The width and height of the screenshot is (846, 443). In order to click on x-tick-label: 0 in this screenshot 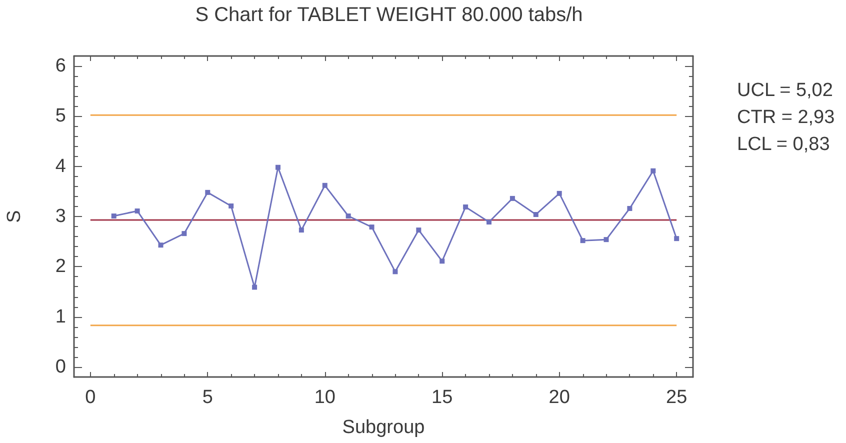, I will do `click(90, 397)`.